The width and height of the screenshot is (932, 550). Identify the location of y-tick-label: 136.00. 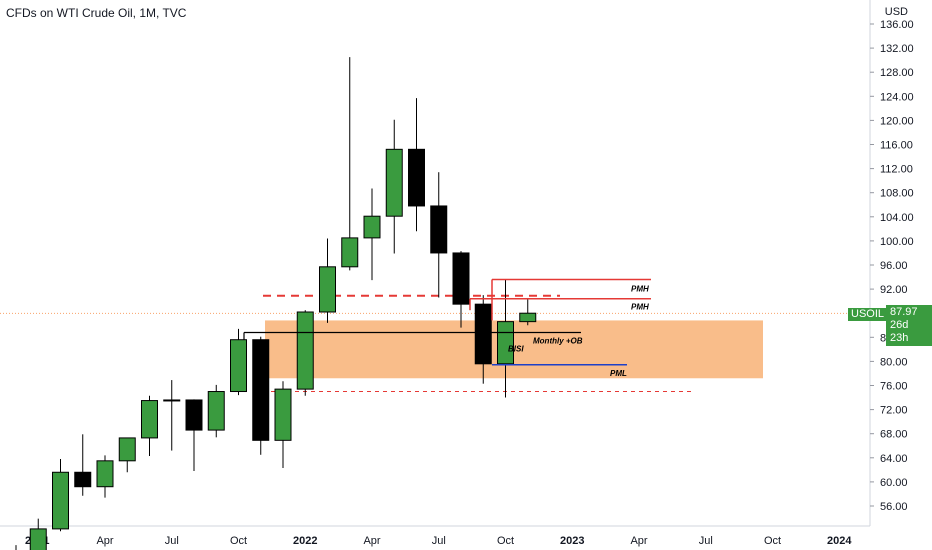
(897, 25).